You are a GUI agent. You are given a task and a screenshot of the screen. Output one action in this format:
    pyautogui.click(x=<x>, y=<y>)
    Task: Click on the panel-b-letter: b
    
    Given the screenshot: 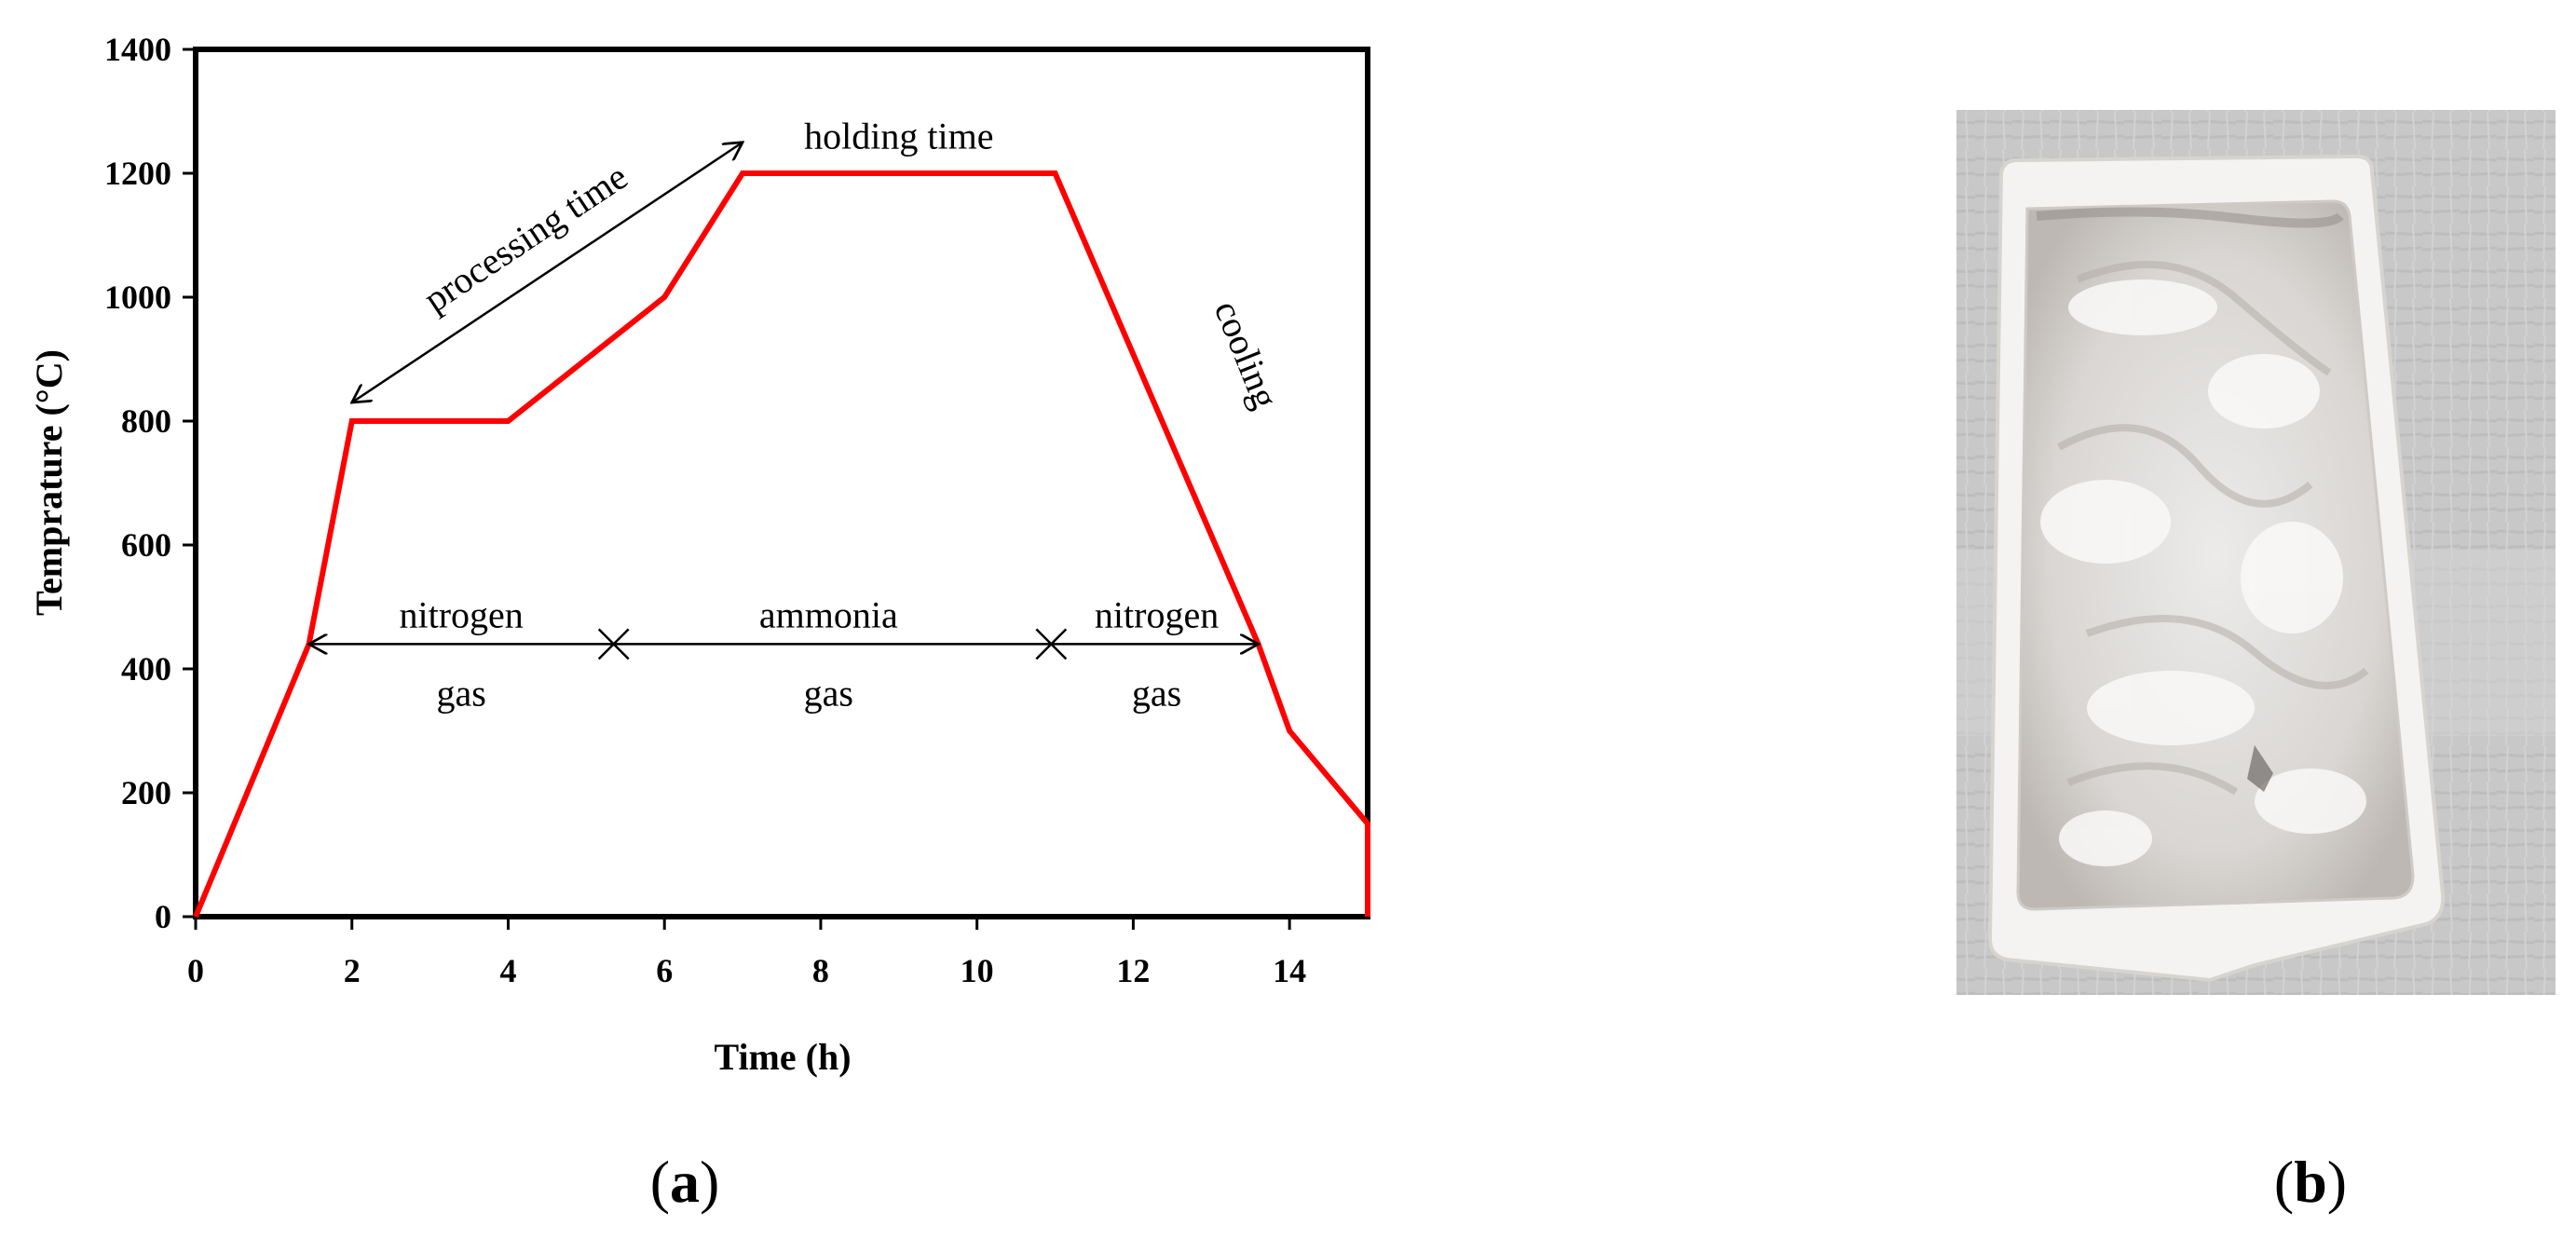 What is the action you would take?
    pyautogui.click(x=2310, y=1182)
    